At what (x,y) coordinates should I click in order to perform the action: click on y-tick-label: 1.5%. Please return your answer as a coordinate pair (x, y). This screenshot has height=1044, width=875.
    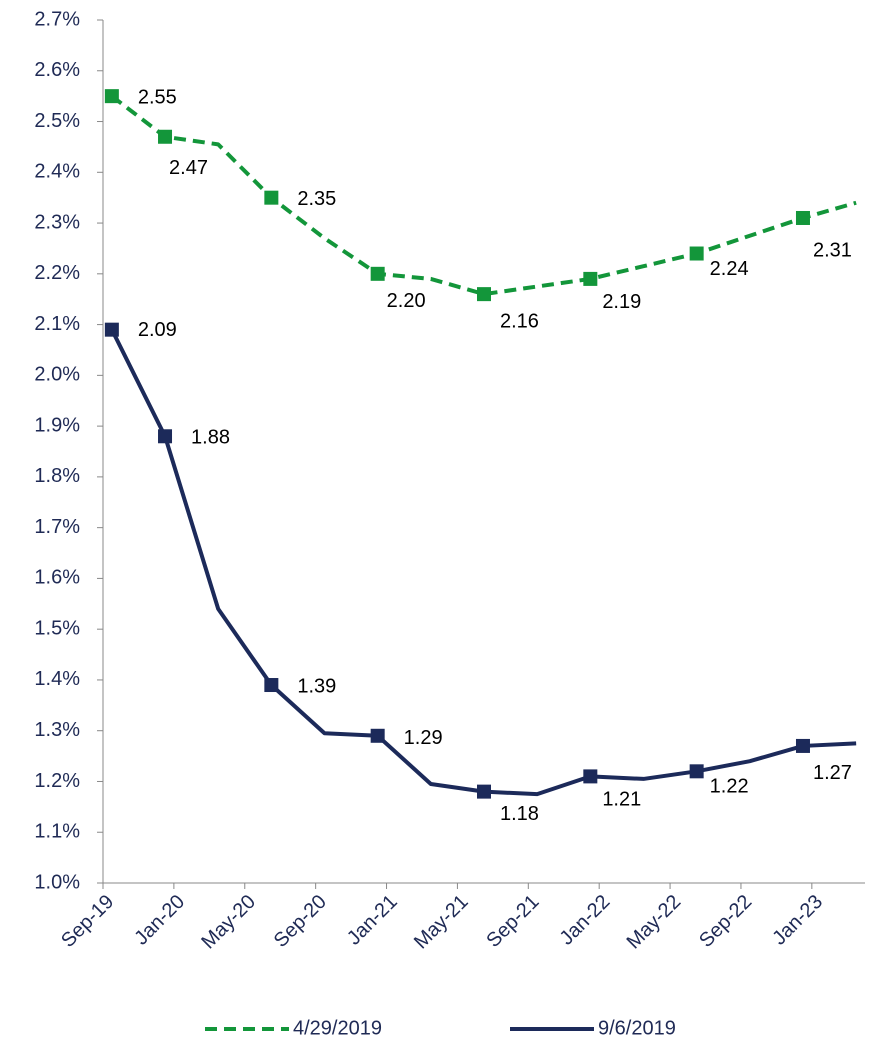
    Looking at the image, I should click on (57, 628).